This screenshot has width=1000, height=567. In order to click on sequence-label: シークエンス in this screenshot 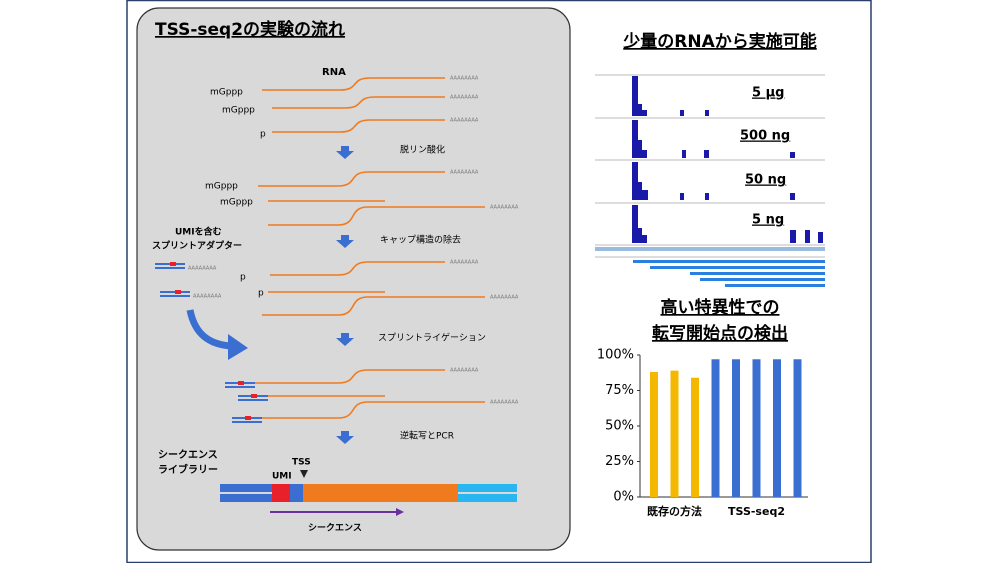, I will do `click(335, 528)`.